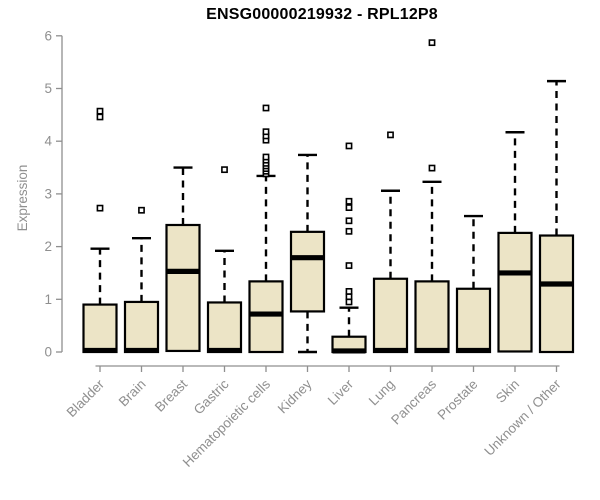  I want to click on y-tick-label: 2, so click(48, 246).